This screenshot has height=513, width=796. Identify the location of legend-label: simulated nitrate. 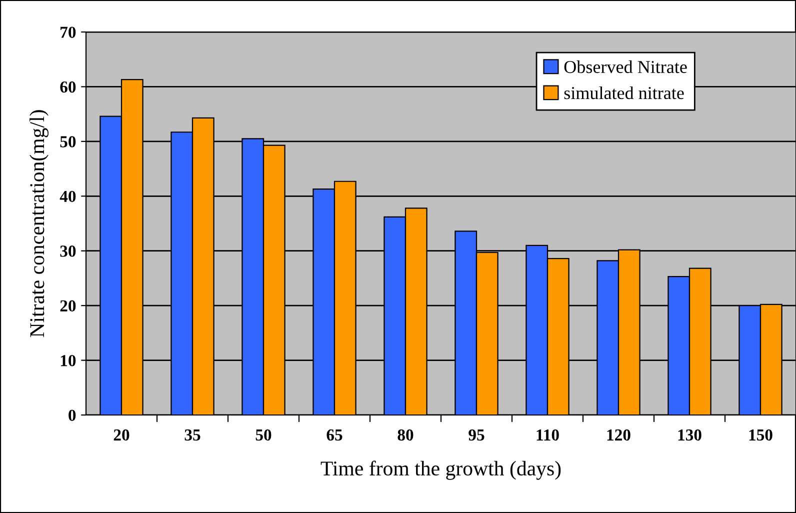
(624, 93).